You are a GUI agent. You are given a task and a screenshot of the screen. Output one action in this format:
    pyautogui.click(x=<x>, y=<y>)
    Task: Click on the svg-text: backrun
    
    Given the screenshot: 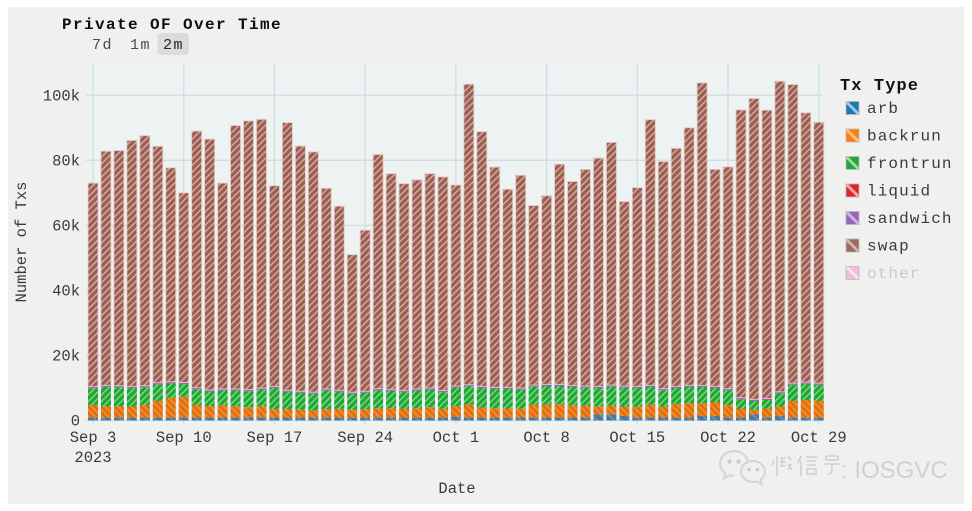 What is the action you would take?
    pyautogui.click(x=904, y=137)
    